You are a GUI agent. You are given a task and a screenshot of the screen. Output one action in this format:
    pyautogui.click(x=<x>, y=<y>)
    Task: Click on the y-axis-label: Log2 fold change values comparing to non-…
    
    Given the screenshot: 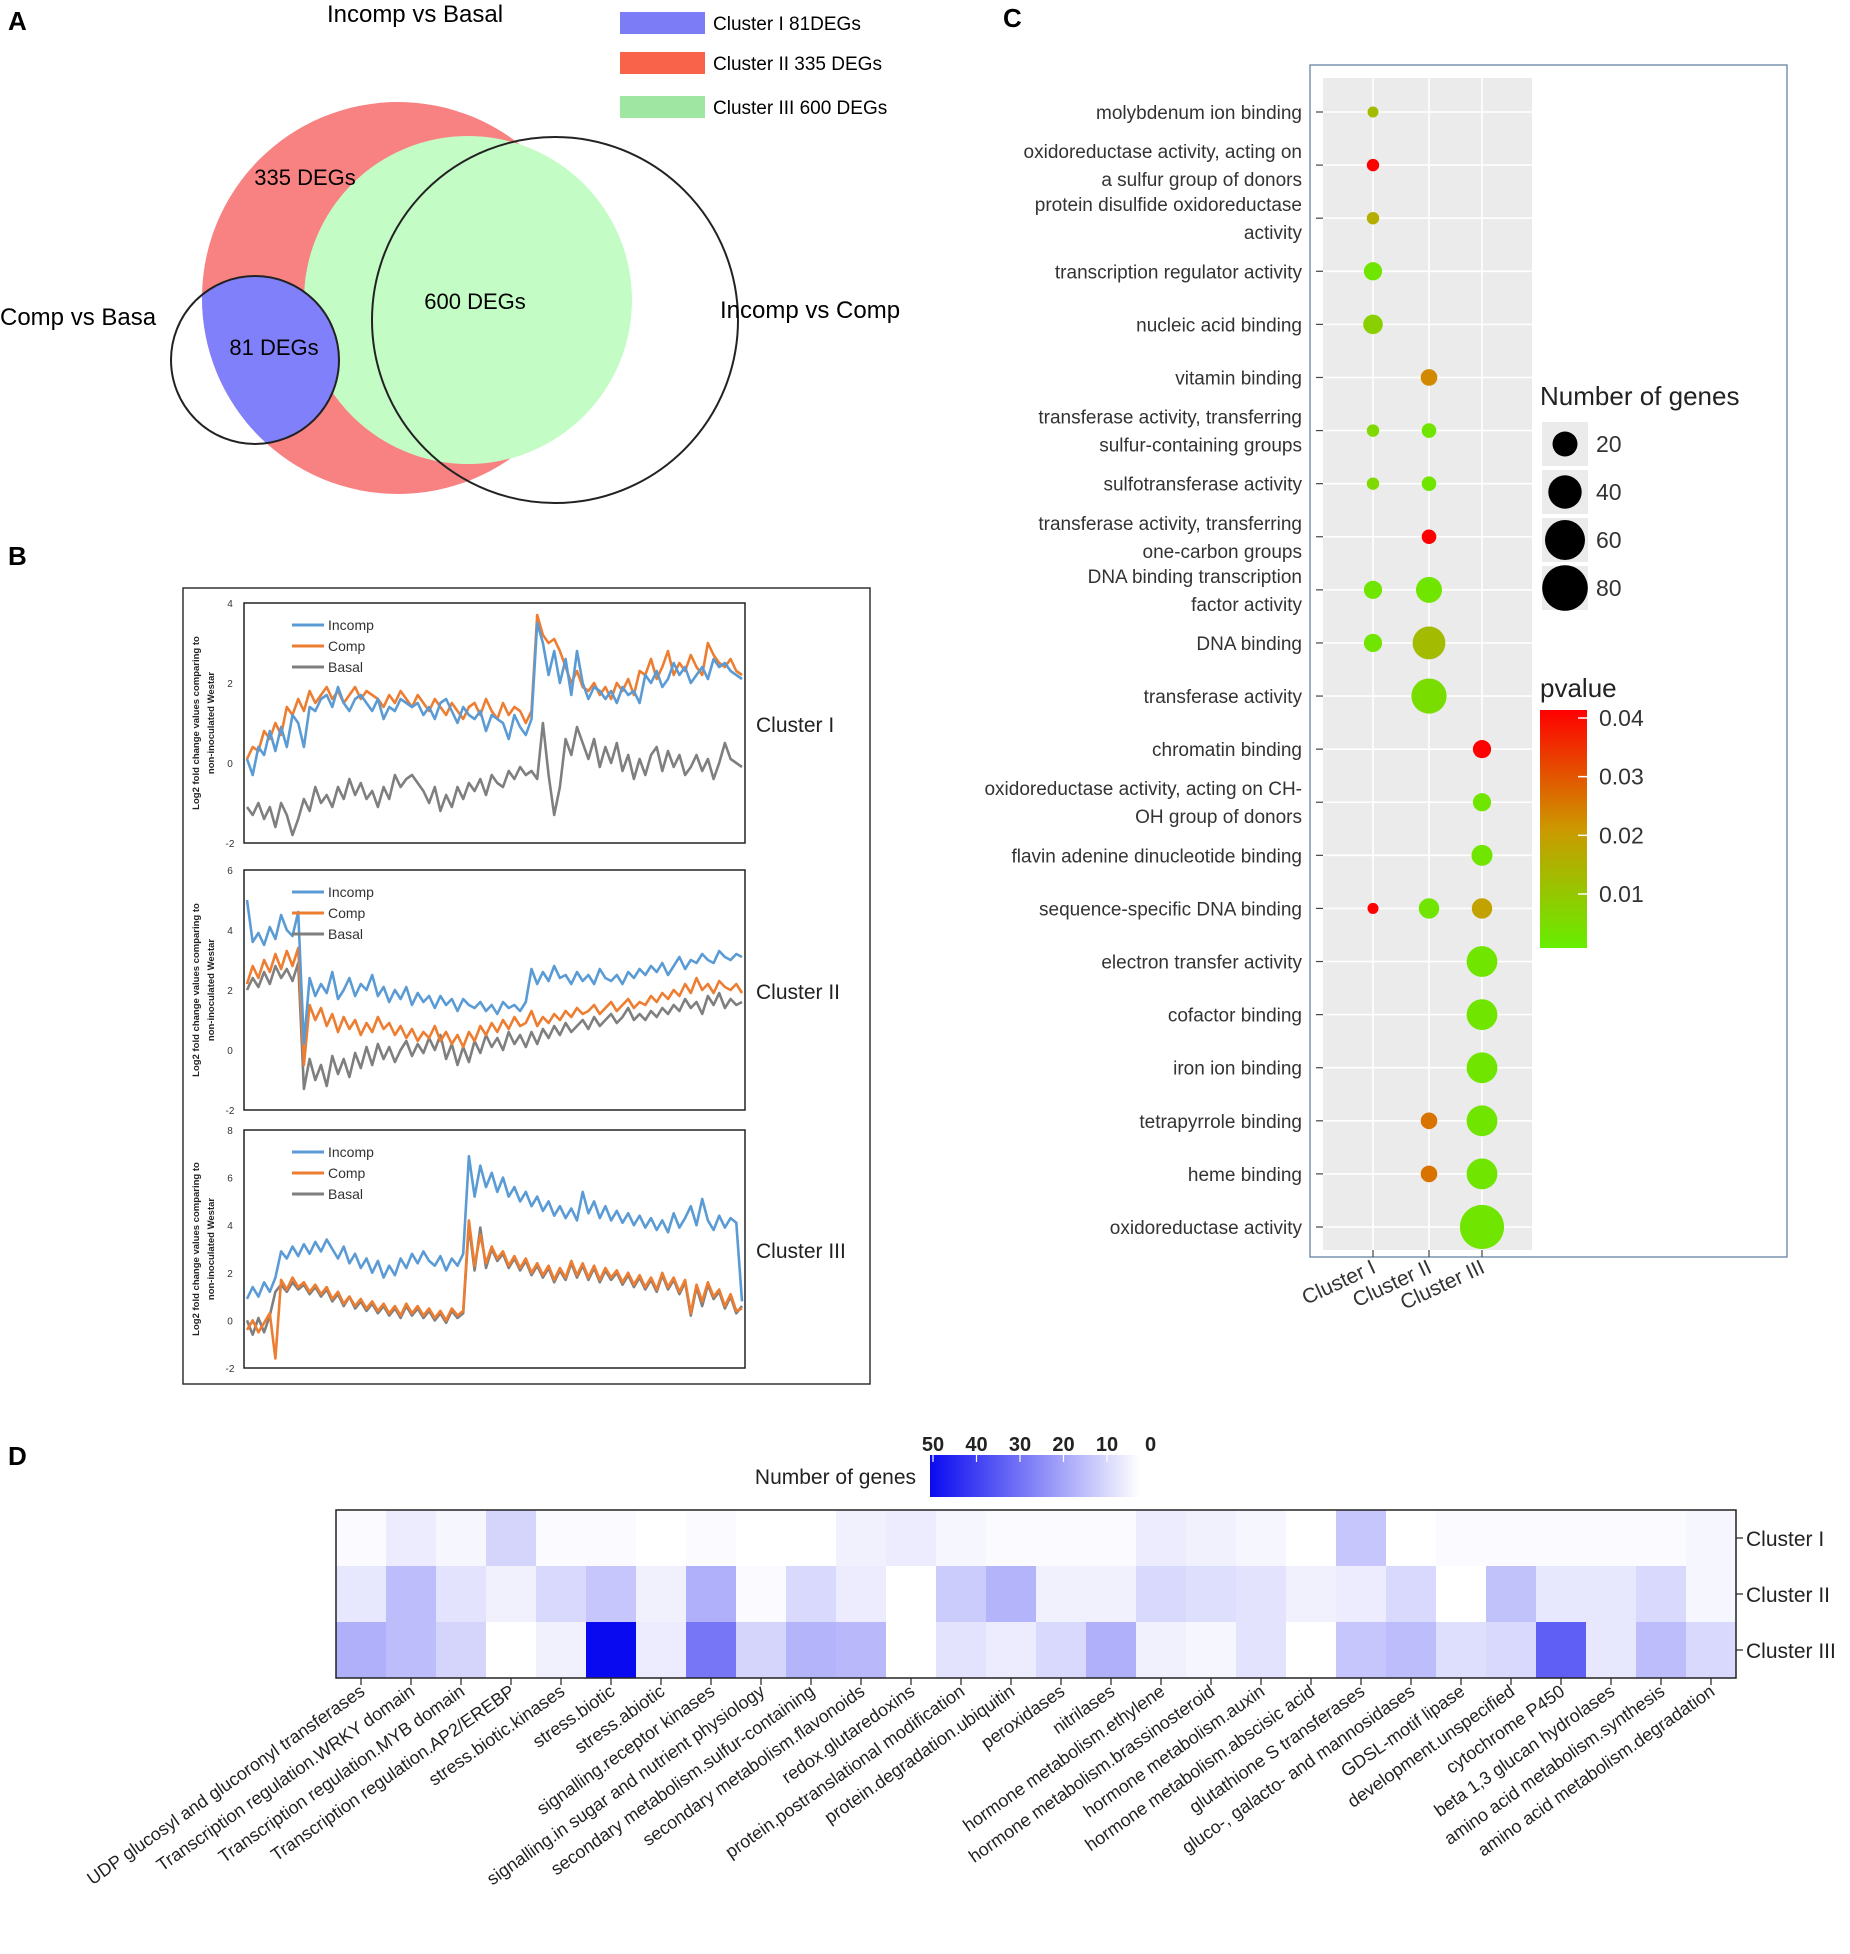 What is the action you would take?
    pyautogui.click(x=204, y=990)
    